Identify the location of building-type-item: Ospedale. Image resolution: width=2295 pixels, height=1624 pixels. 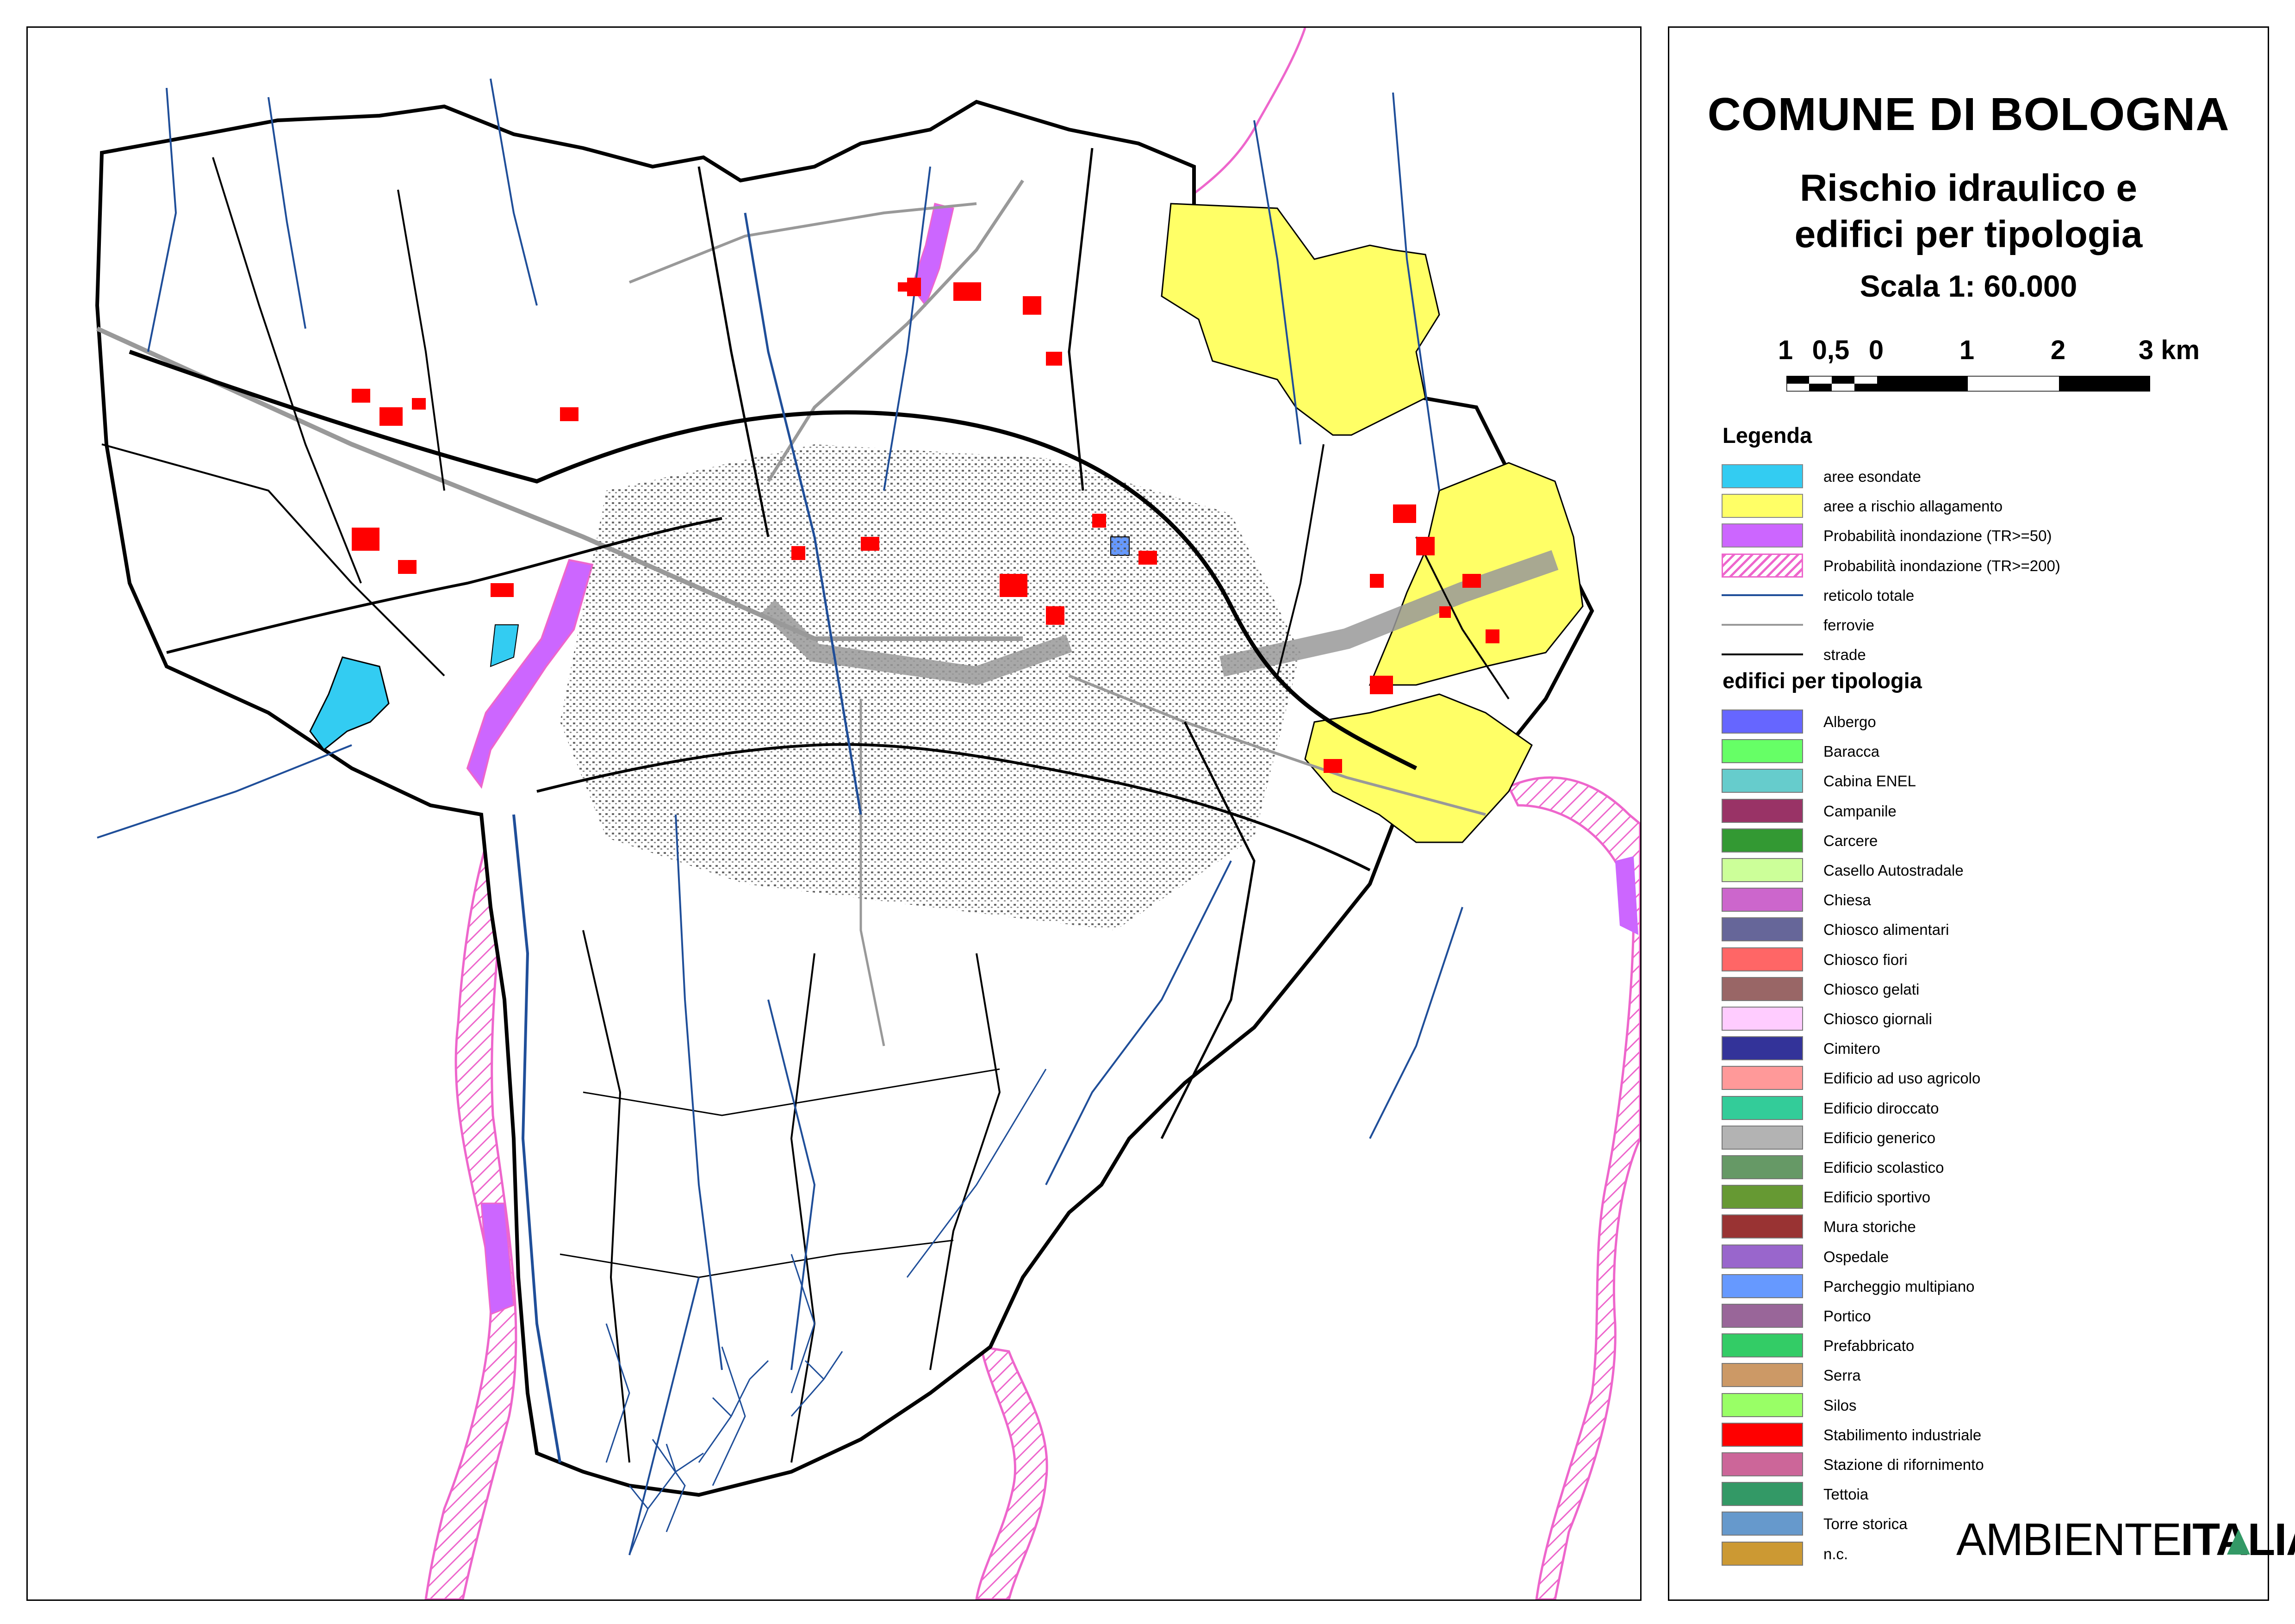
(1976, 1256).